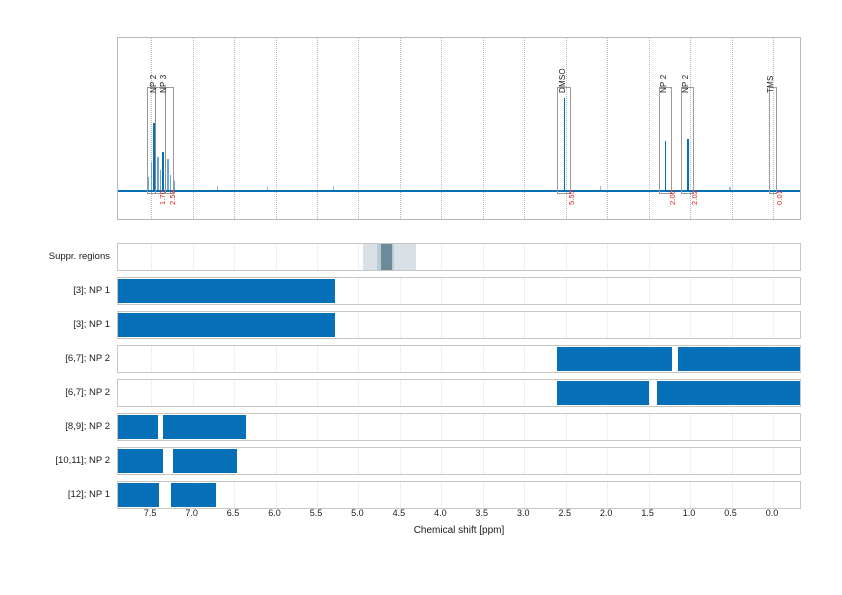 The image size is (842, 595). Describe the element at coordinates (316, 513) in the screenshot. I see `x-axis-tick: 5.5` at that location.